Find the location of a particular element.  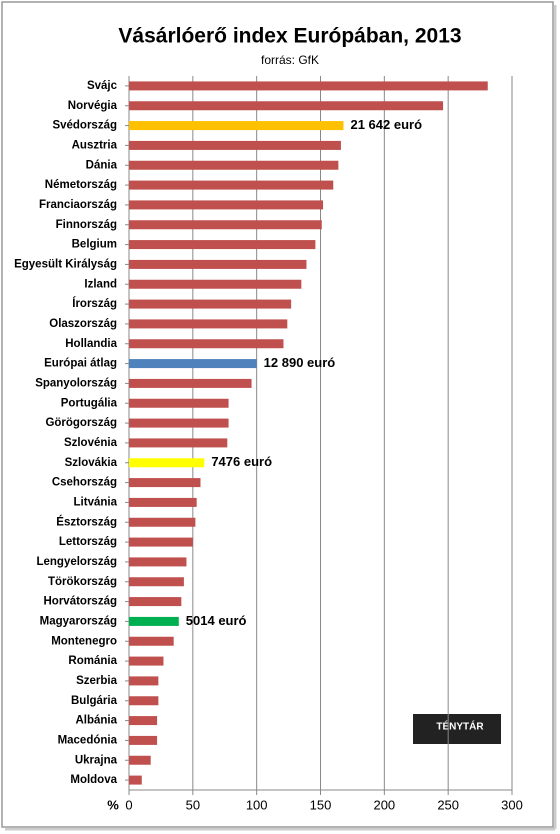

x-tick-label: 0 is located at coordinates (128, 804).